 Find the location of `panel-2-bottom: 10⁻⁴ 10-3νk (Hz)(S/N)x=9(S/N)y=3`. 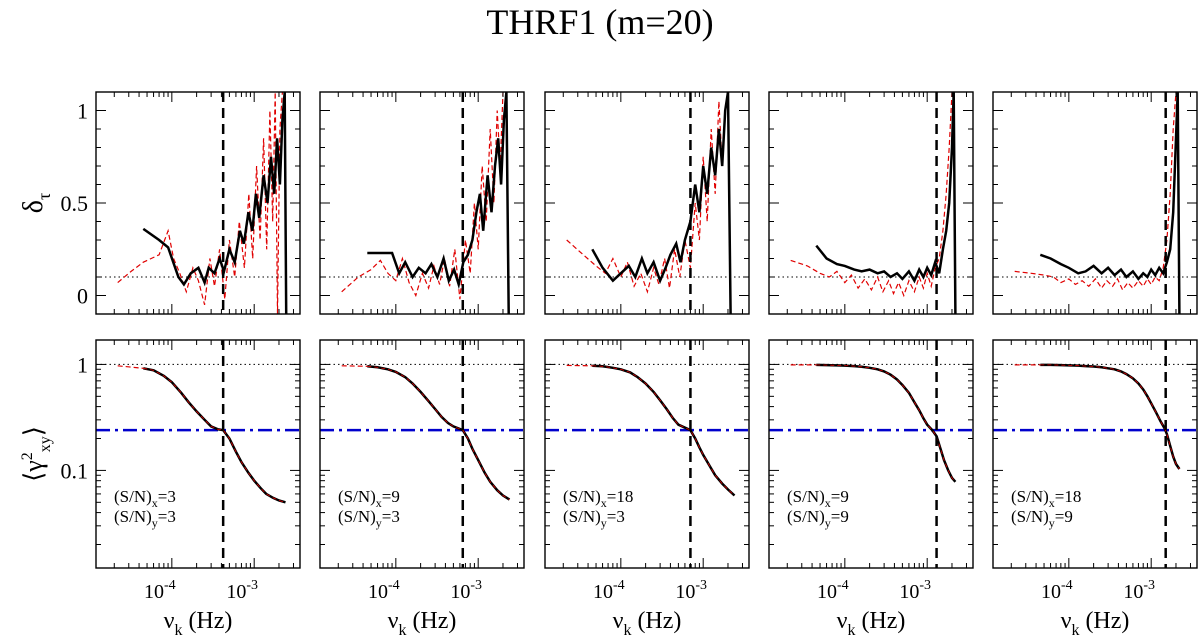

panel-2-bottom: 10⁻⁴ 10-3νk (Hz)(S/N)x=9(S/N)y=3 is located at coordinates (422, 488).